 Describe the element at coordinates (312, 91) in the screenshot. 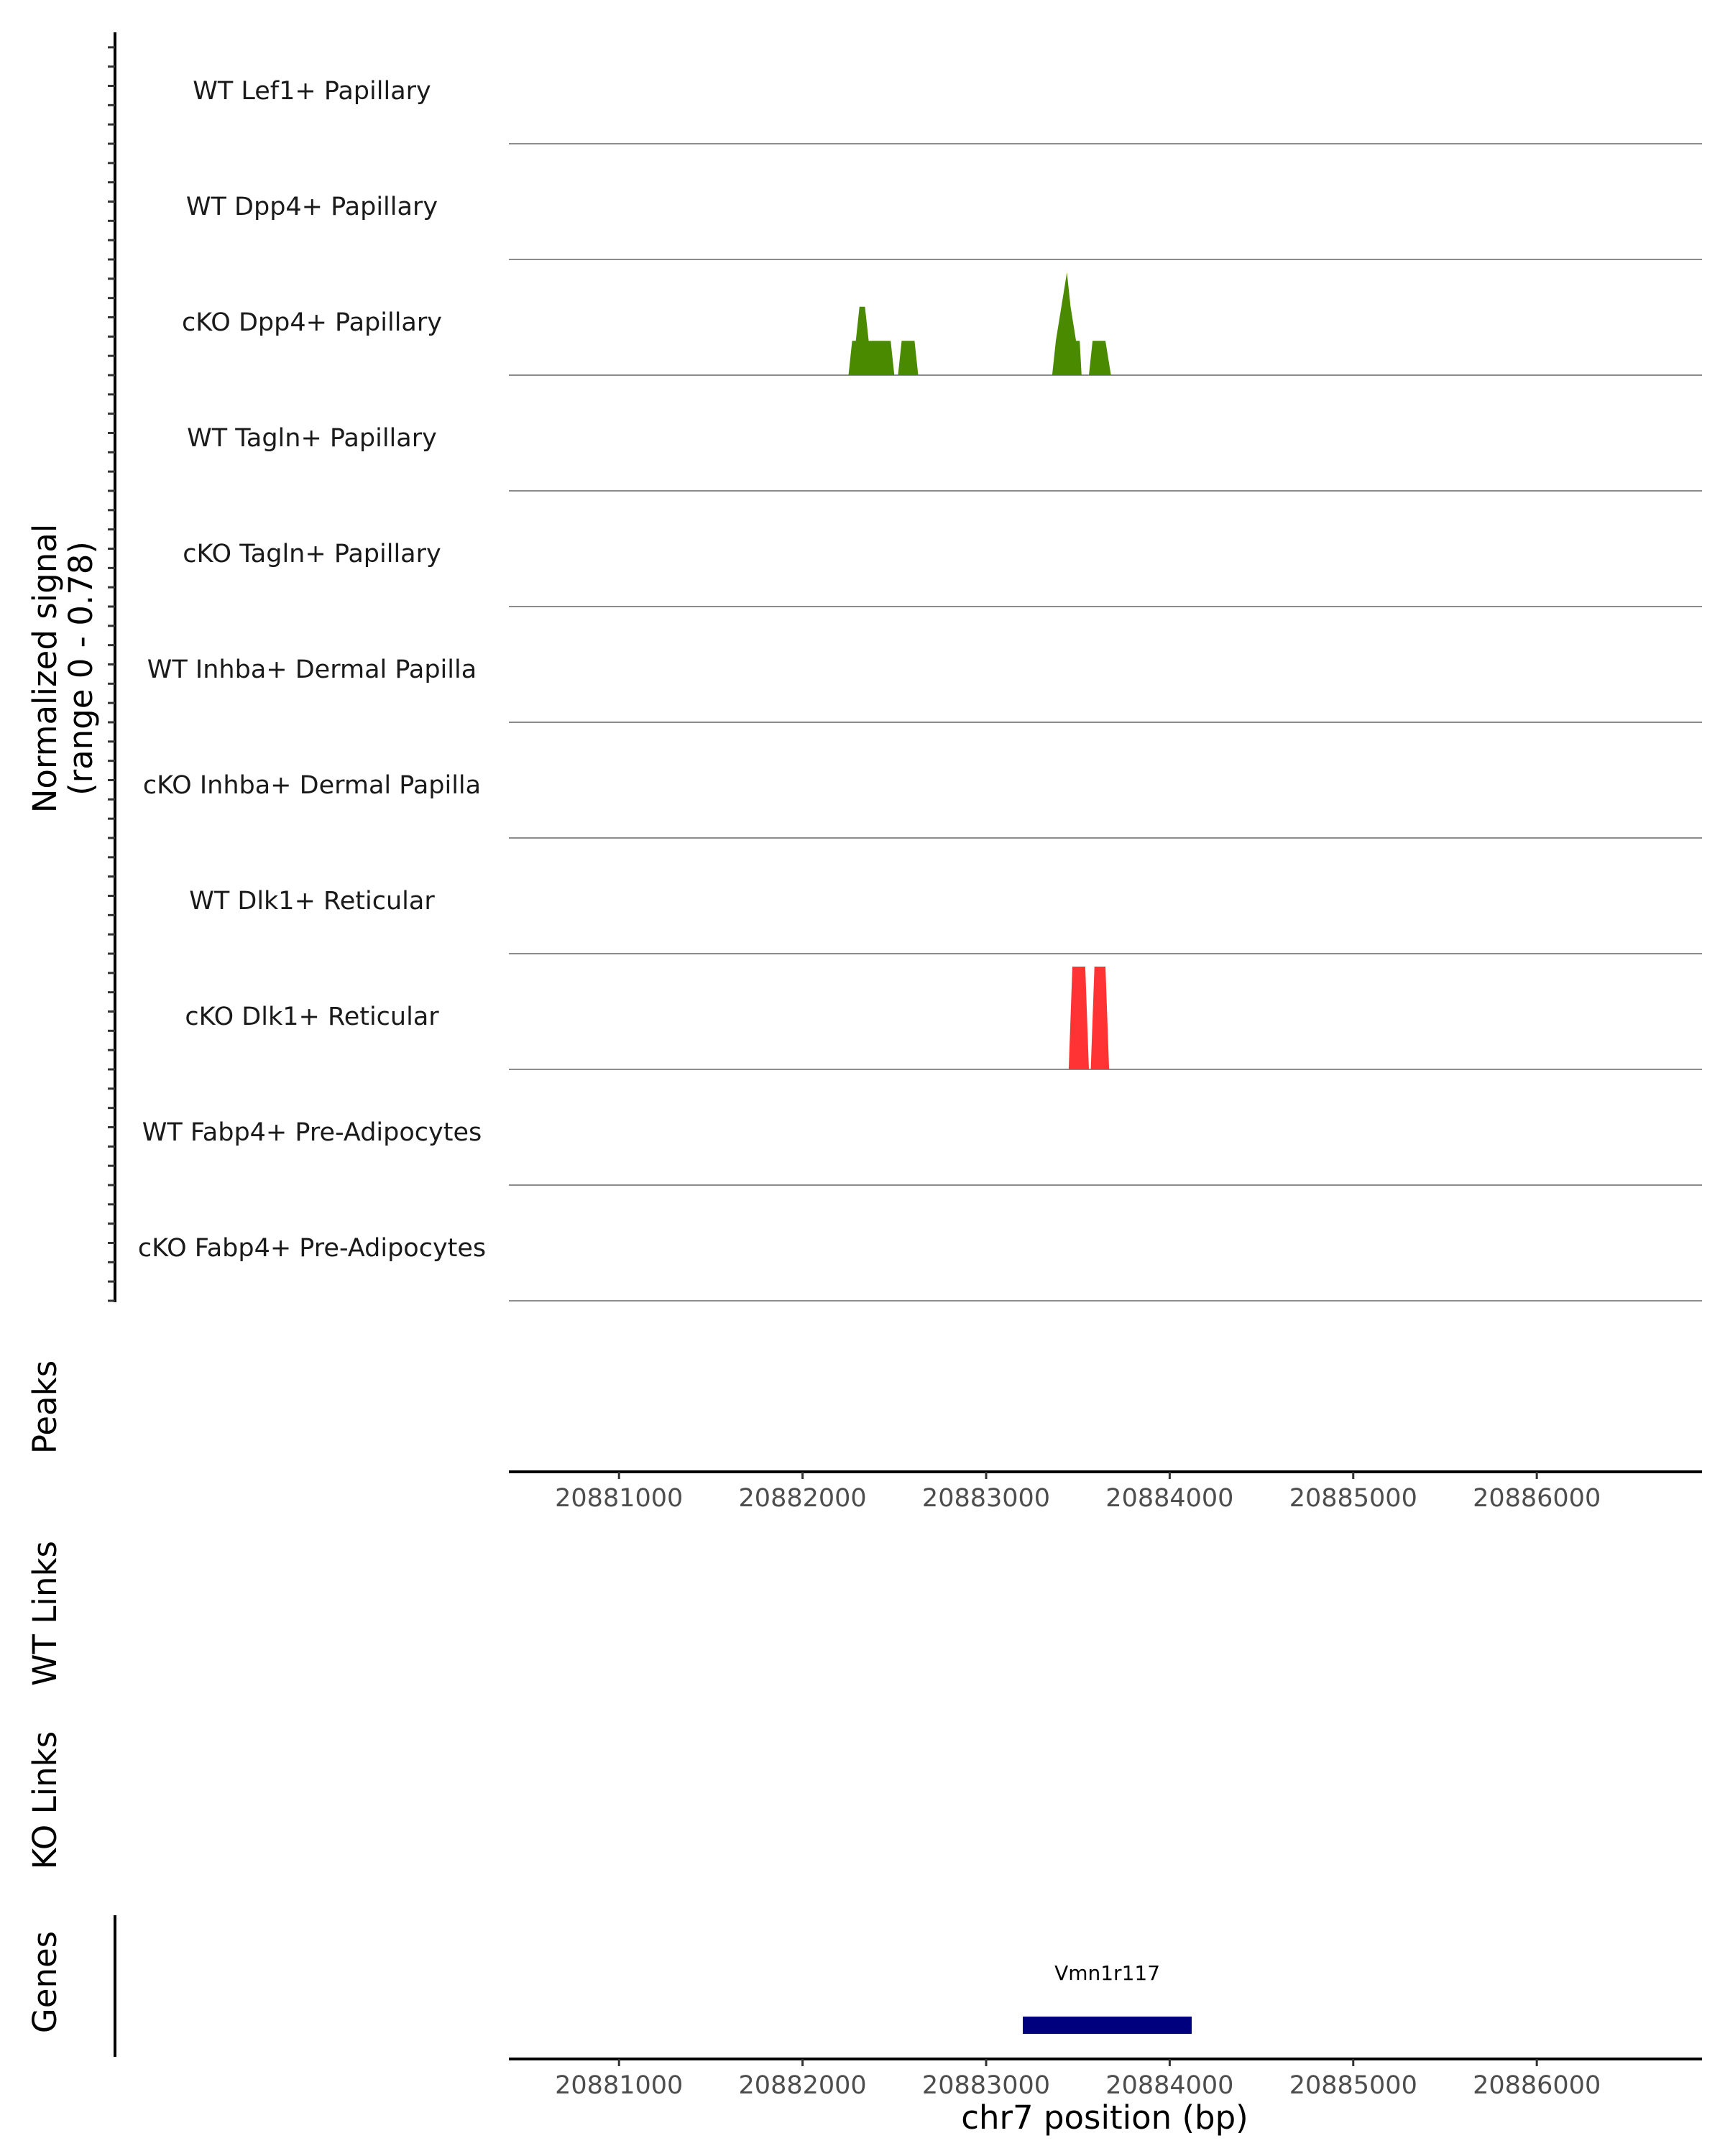

I see `track-label: WT Lef1+ Papillary` at that location.